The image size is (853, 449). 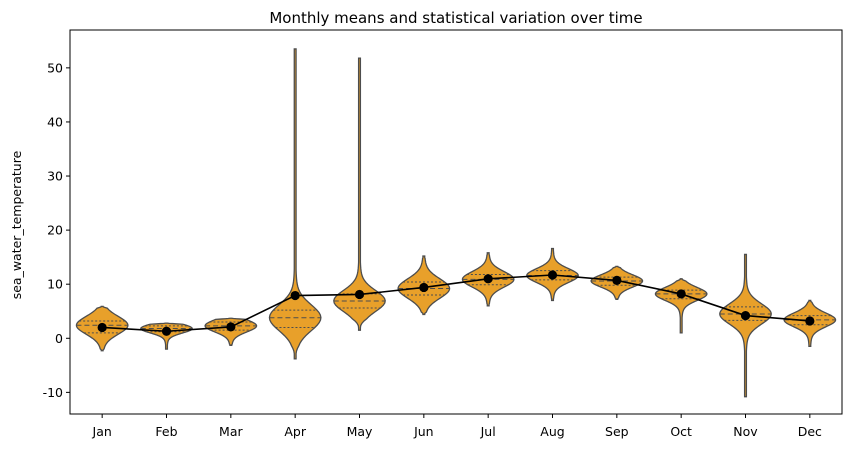 I want to click on x-tick-label: Aug, so click(x=552, y=431).